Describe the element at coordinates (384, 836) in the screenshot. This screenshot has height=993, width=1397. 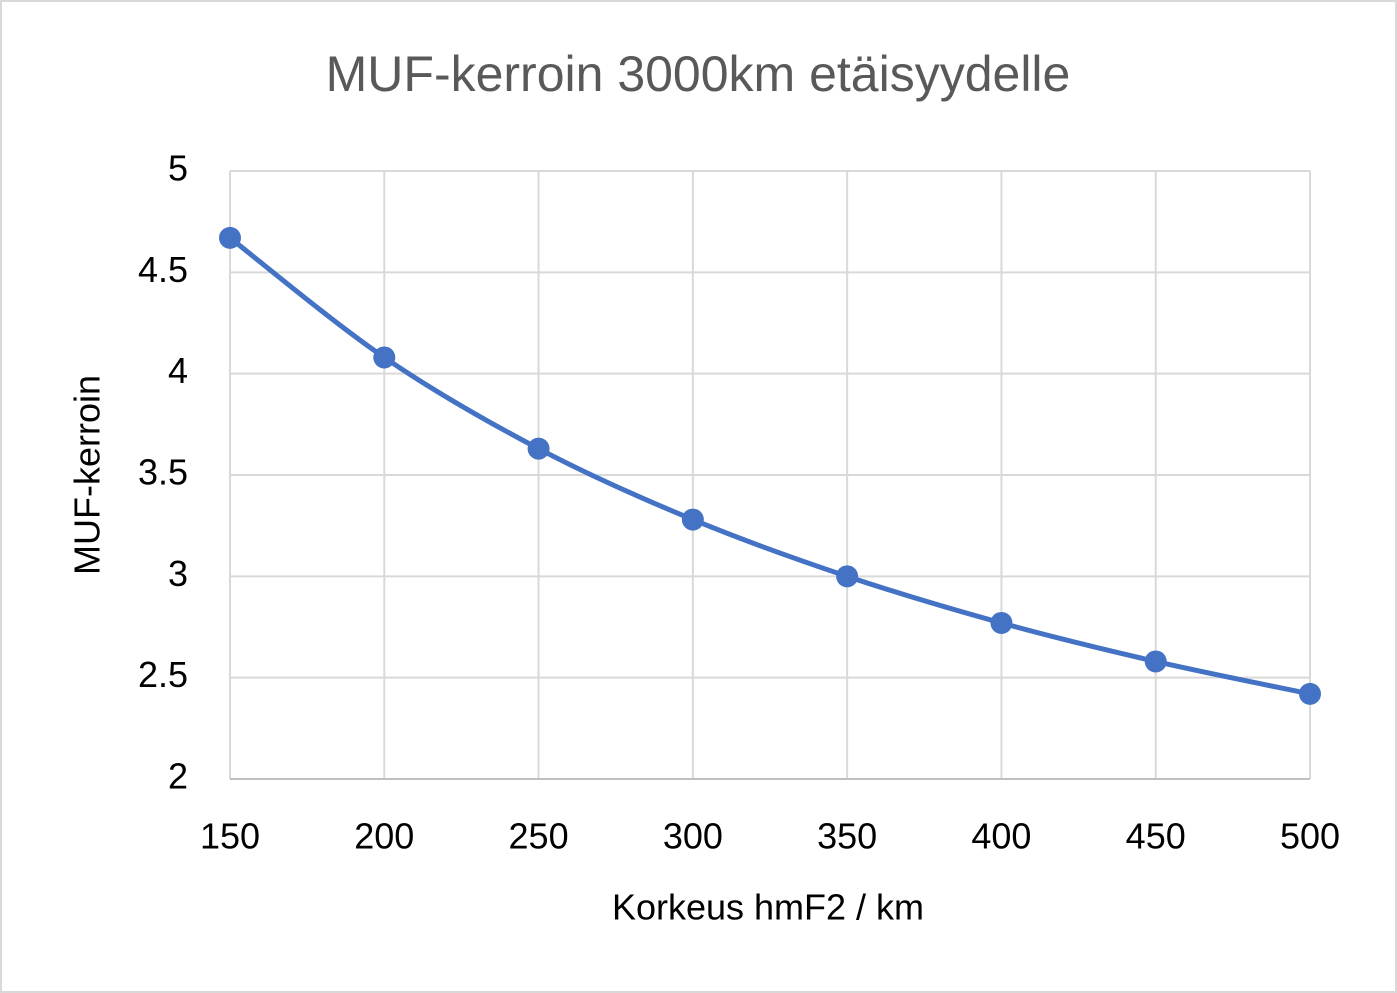
I see `x-tick-label: 200` at that location.